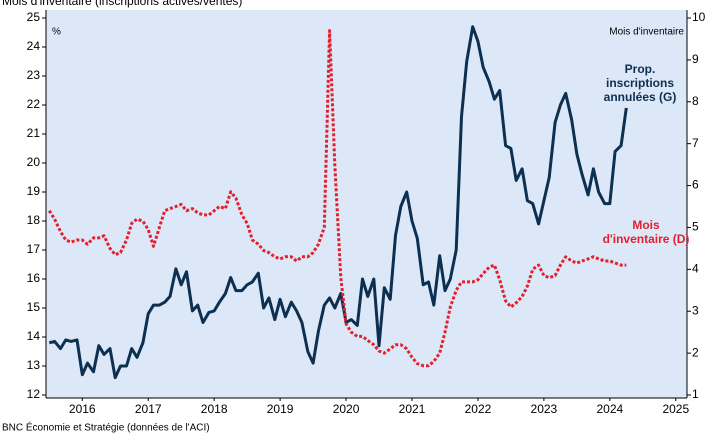 The width and height of the screenshot is (709, 435). What do you see at coordinates (34, 191) in the screenshot?
I see `y-tick-label: 19` at bounding box center [34, 191].